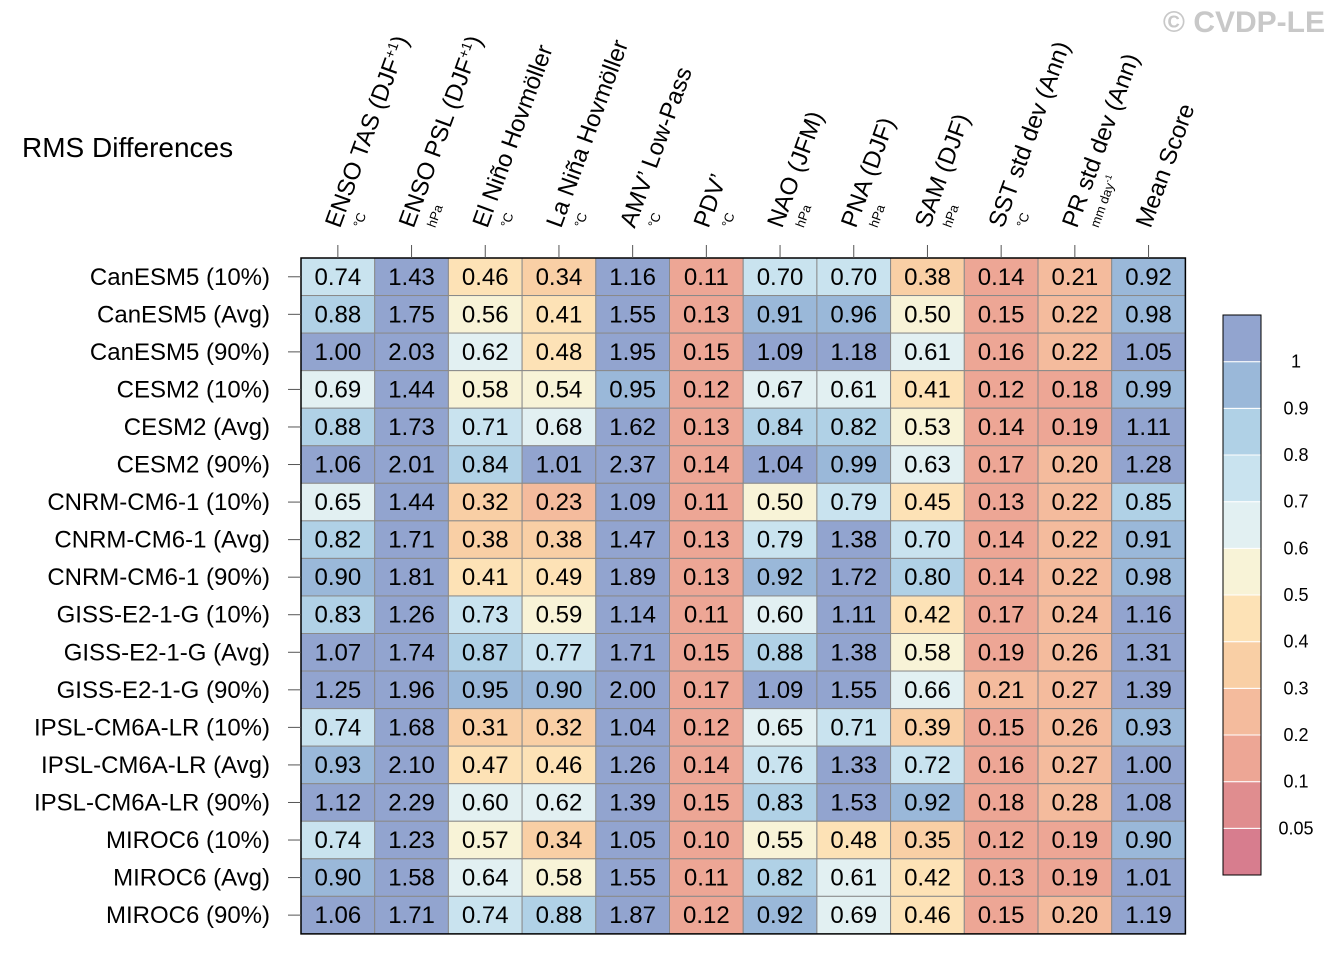 The image size is (1337, 954). I want to click on row-label: IPSL-CM6A-LR (Avg), so click(155, 765).